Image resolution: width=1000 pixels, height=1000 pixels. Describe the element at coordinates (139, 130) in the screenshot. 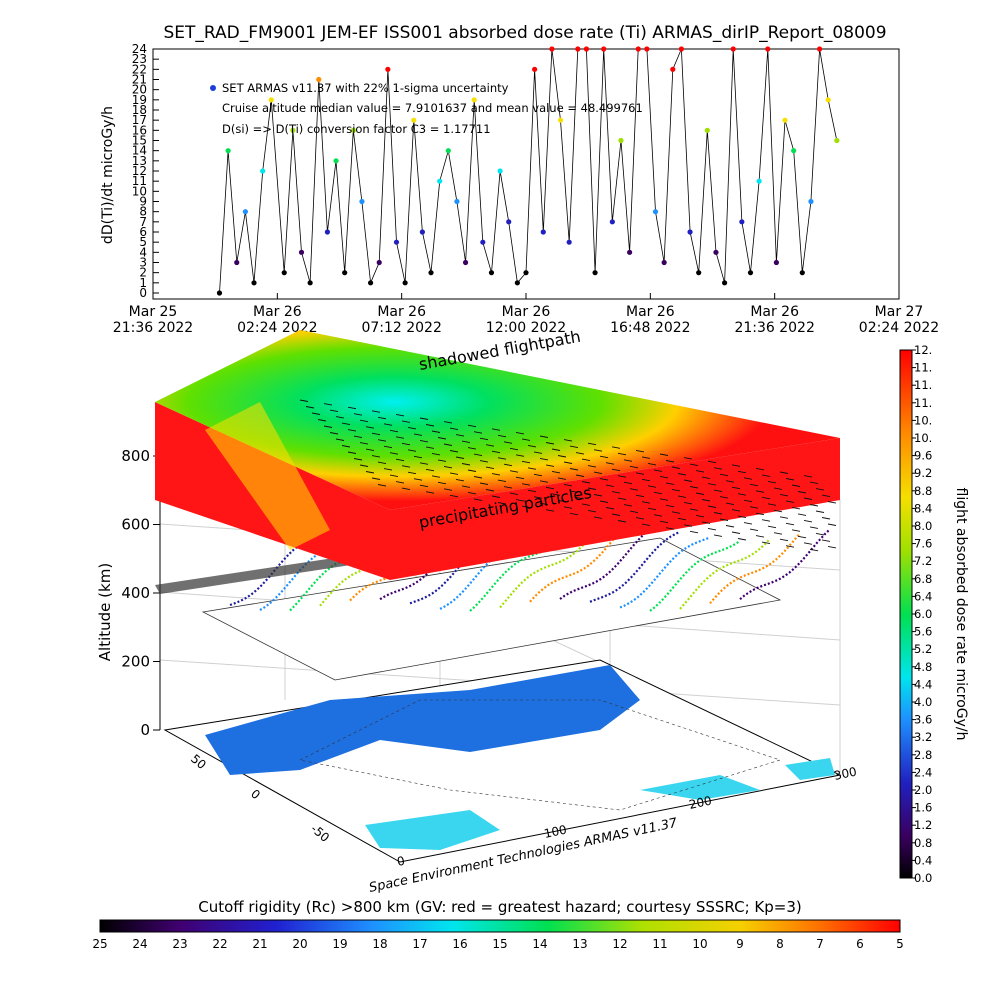

I see `top-y-tick-label: 16` at that location.